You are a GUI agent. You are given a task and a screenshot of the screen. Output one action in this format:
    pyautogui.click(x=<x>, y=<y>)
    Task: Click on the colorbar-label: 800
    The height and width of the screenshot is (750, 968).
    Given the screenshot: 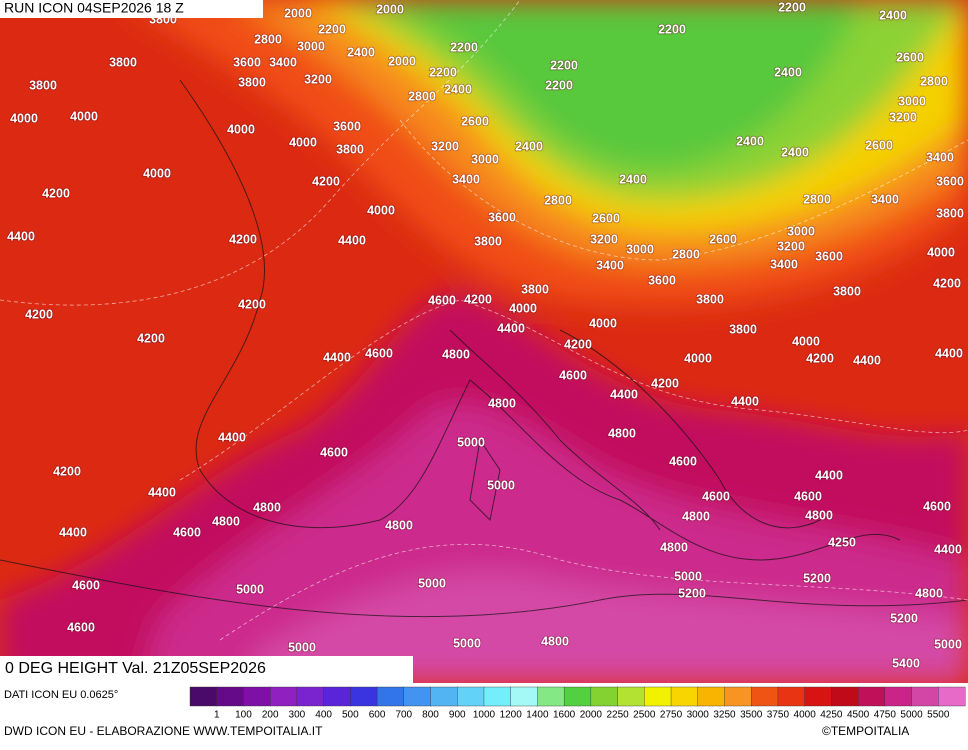 What is the action you would take?
    pyautogui.click(x=430, y=715)
    